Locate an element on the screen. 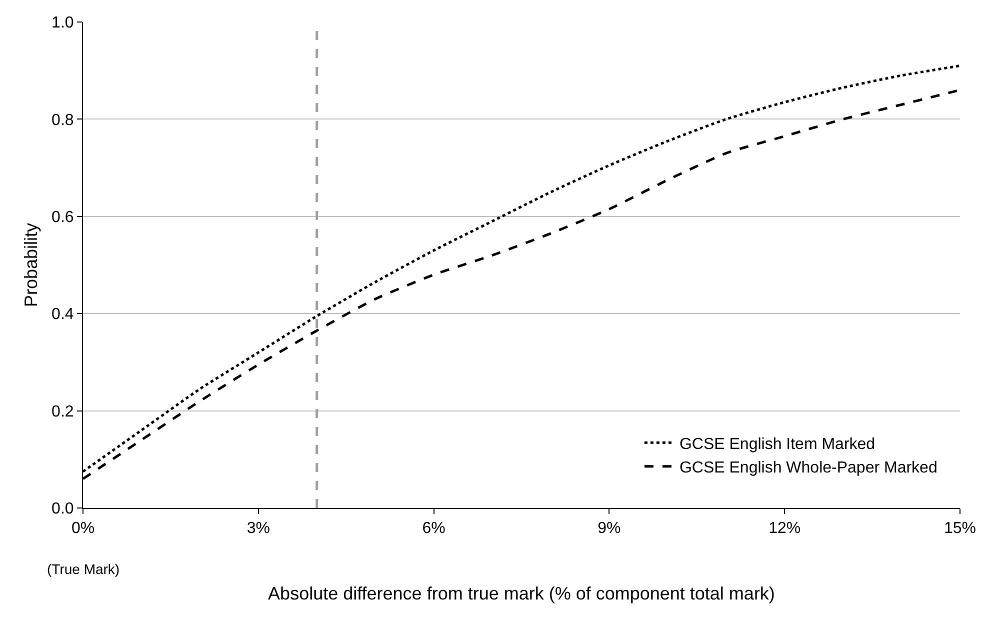 Image resolution: width=984 pixels, height=626 pixels. x-tick-label: 12% is located at coordinates (784, 529).